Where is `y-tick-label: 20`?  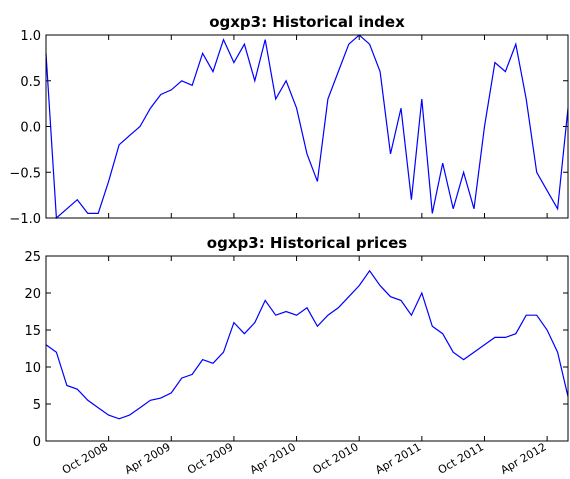
y-tick-label: 20 is located at coordinates (32, 294).